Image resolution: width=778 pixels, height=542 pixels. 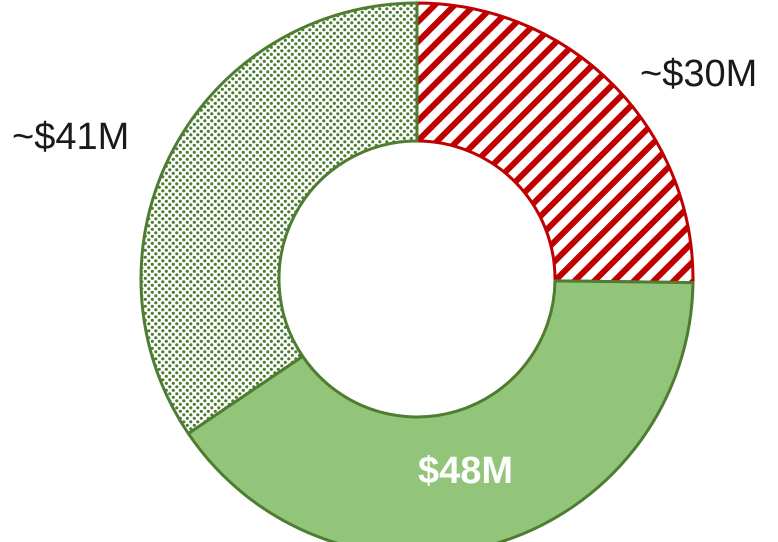 I want to click on slice-label-48m: $48M, so click(x=465, y=471).